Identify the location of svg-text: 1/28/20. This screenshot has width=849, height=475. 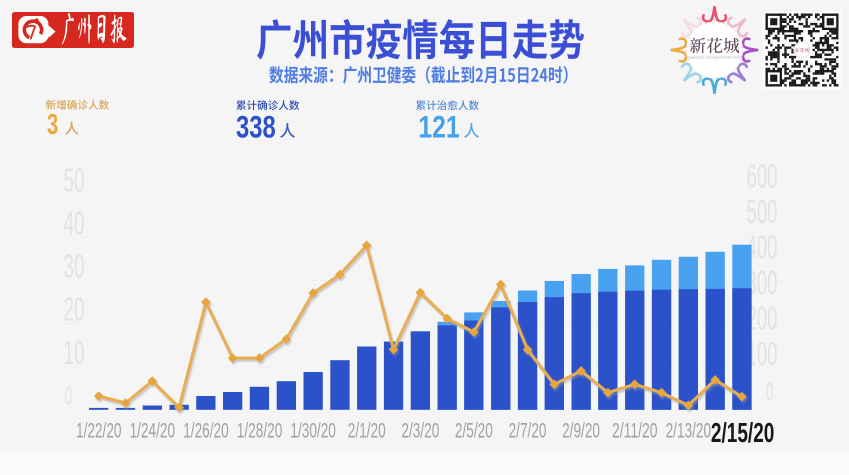
(259, 431).